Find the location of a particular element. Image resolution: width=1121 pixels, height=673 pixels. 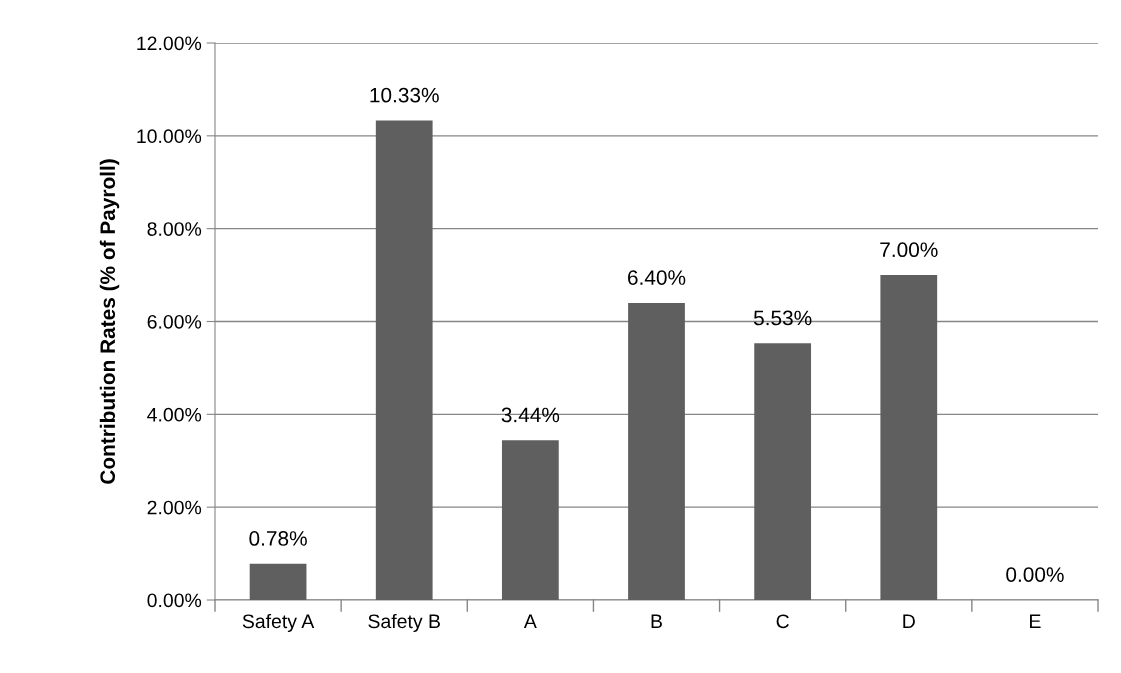

data-label: 10.33% is located at coordinates (404, 95).